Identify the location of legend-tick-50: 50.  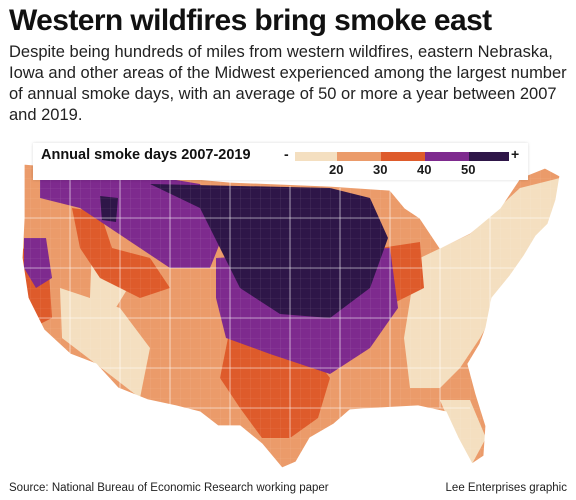
(468, 169).